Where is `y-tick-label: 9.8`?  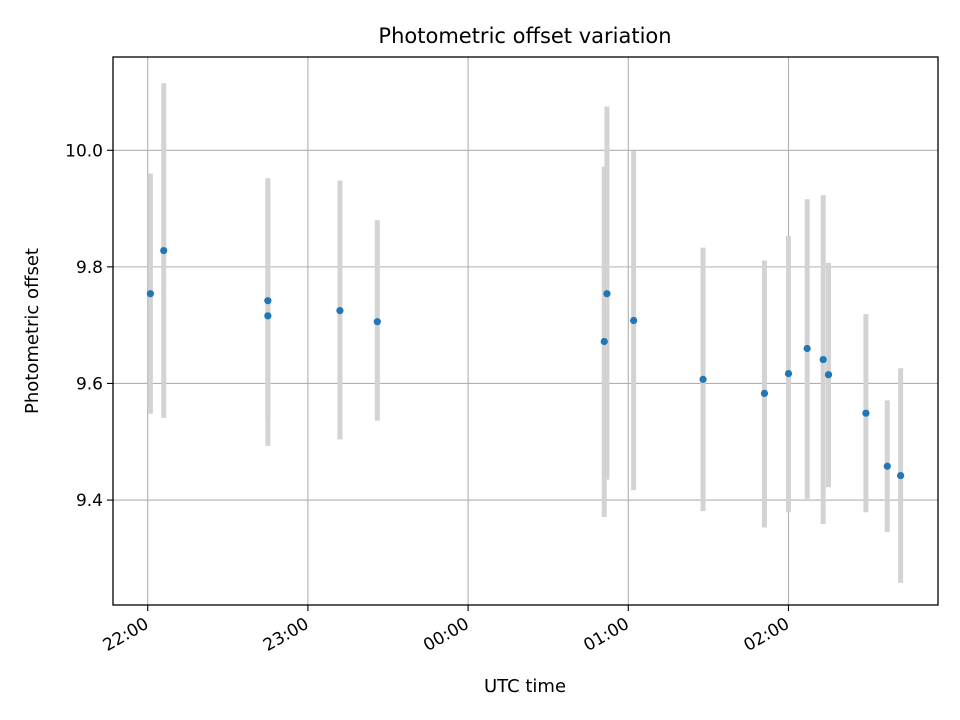
y-tick-label: 9.8 is located at coordinates (89, 268).